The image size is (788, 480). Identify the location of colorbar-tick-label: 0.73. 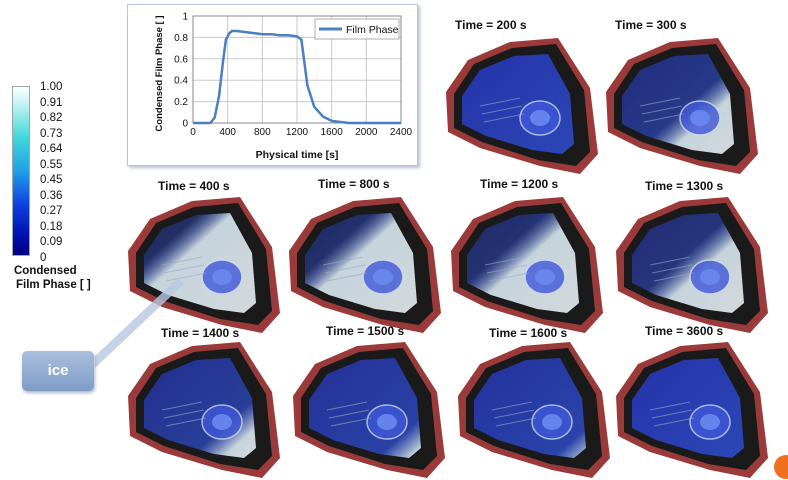
(51, 133).